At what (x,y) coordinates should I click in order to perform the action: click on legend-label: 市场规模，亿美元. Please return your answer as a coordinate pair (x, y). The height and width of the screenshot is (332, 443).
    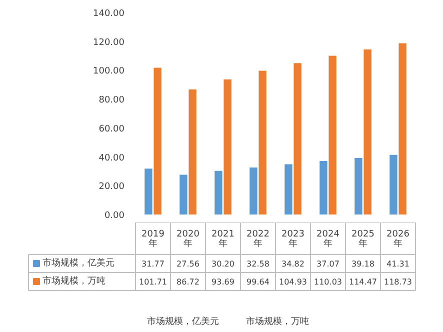
    Looking at the image, I should click on (78, 263).